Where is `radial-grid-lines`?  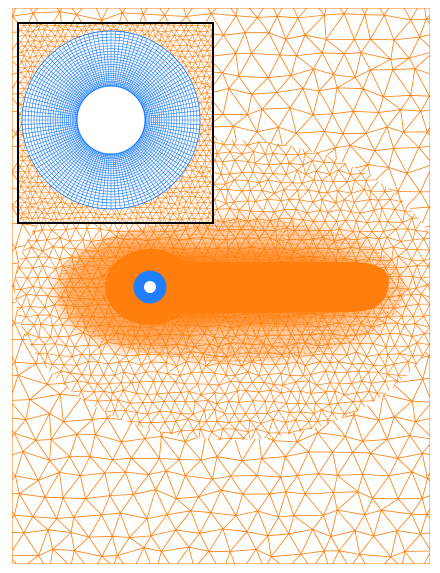 radial-grid-lines is located at coordinates (111, 120).